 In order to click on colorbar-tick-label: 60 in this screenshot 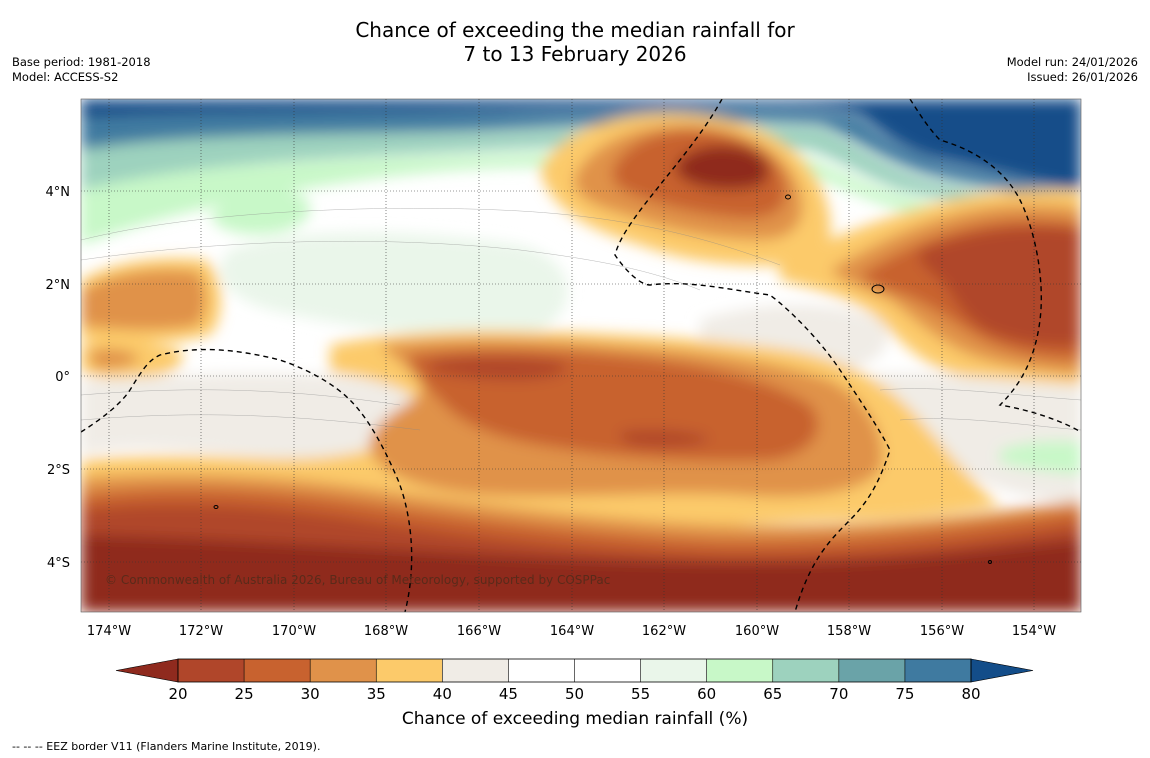, I will do `click(706, 694)`.